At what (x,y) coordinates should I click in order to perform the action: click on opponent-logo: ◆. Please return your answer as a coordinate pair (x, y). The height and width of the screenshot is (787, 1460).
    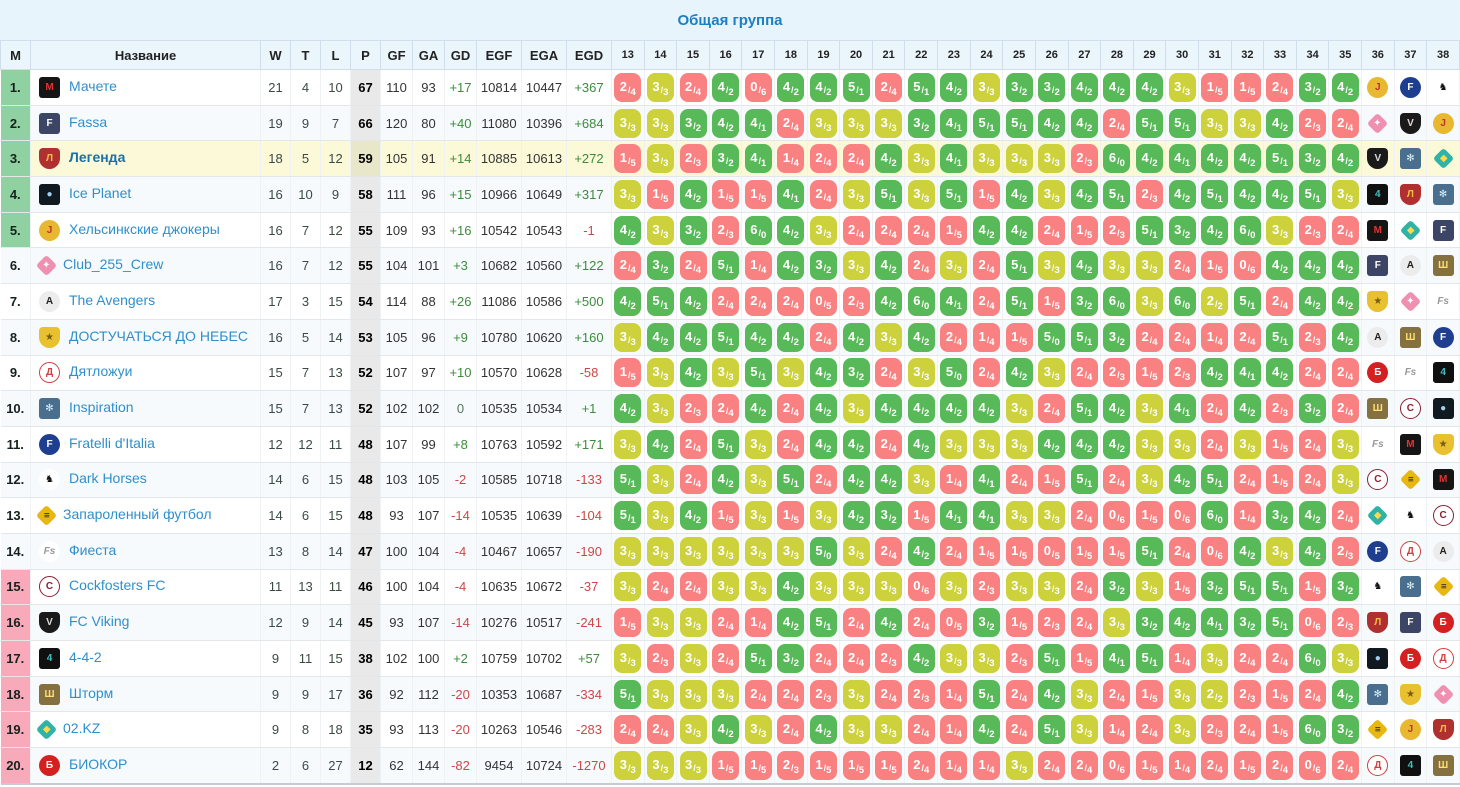
    Looking at the image, I should click on (1410, 230).